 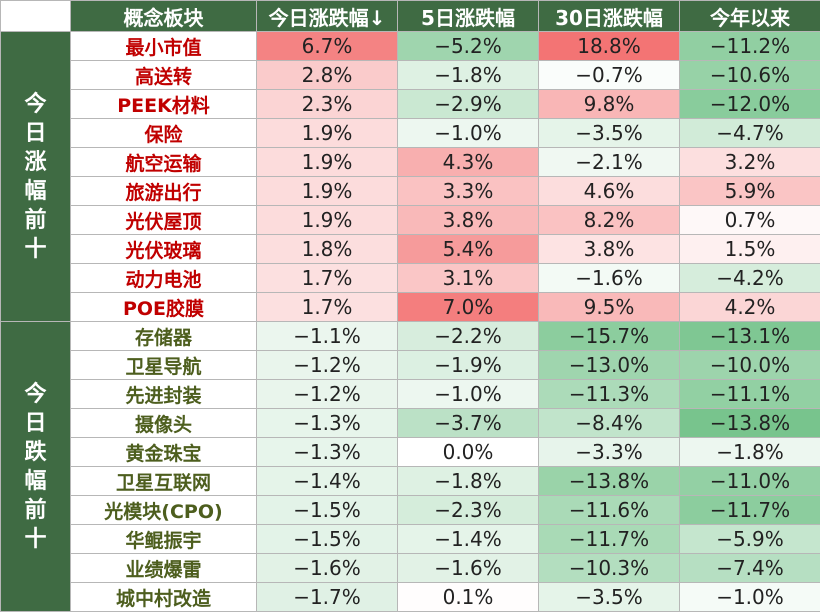 I want to click on concept-name: 存储器, so click(x=164, y=336).